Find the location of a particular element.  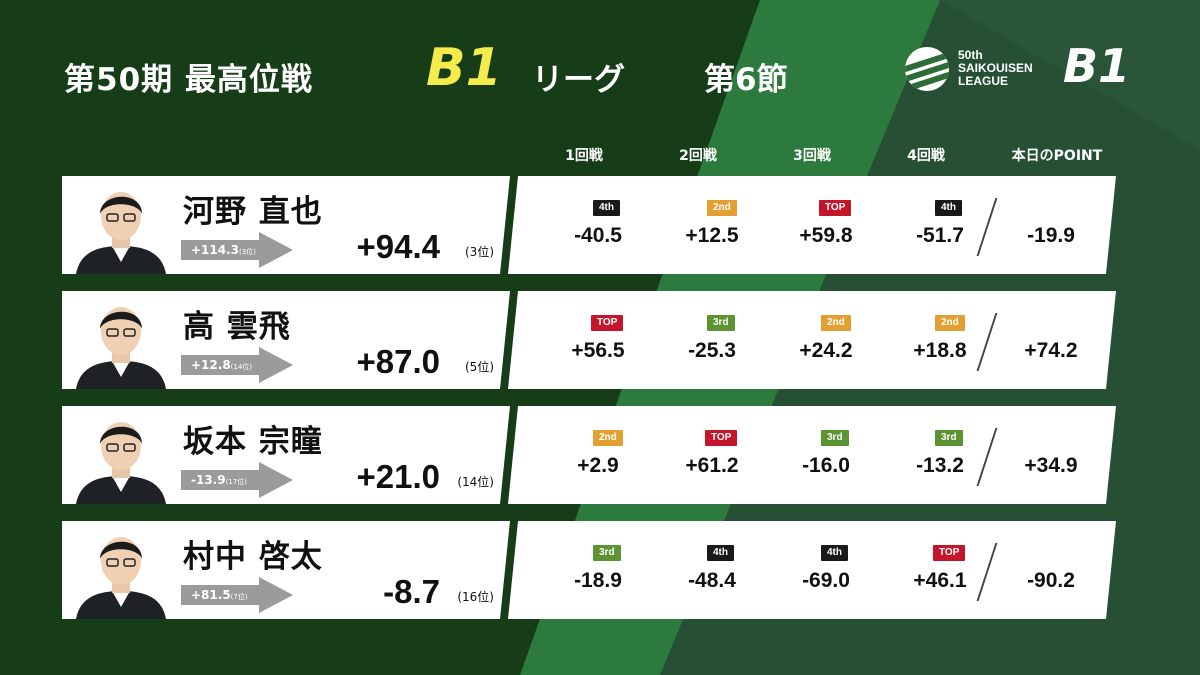

previous-score-tag: +12.8(14位) is located at coordinates (237, 365).